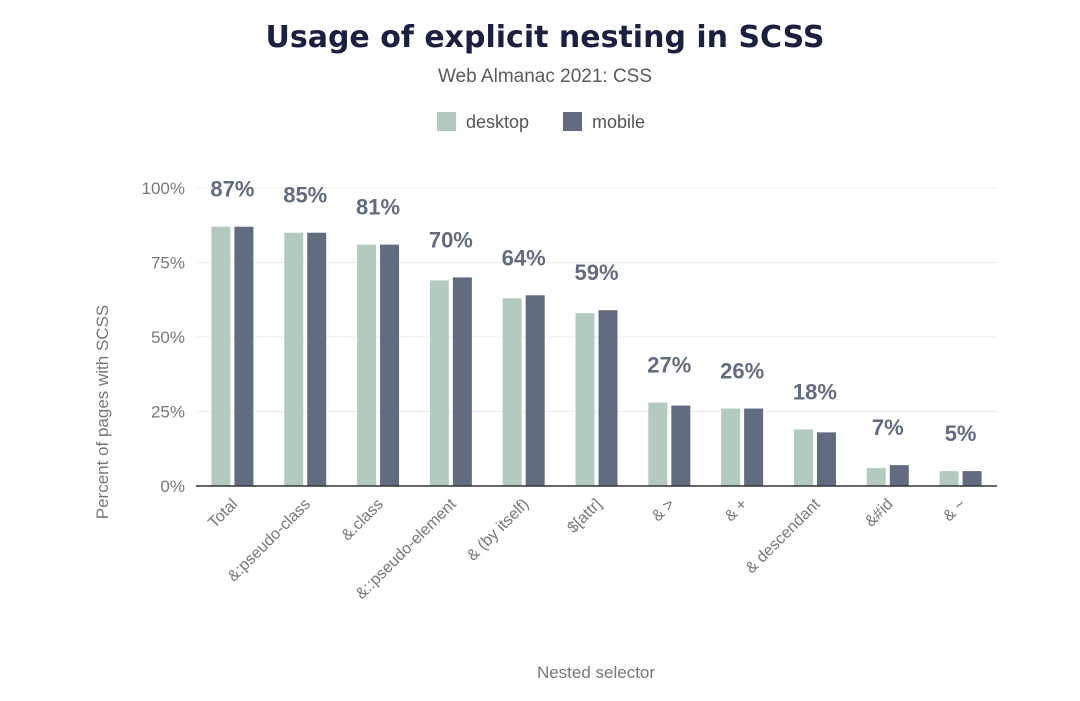 This screenshot has width=1080, height=701. Describe the element at coordinates (961, 433) in the screenshot. I see `data-label: 5%` at that location.